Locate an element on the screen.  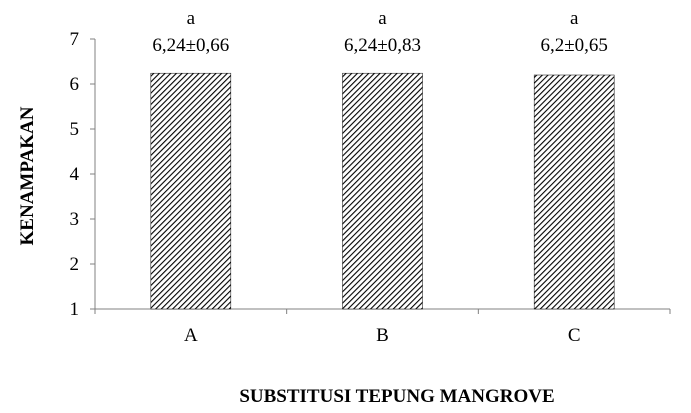
bar-b is located at coordinates (382, 191).